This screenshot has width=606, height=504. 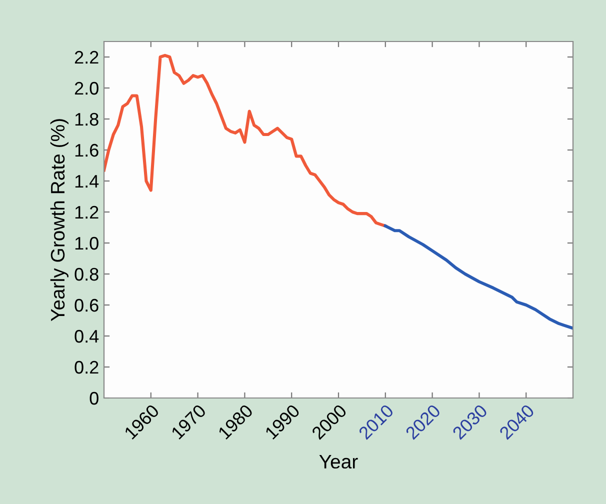 What do you see at coordinates (86, 336) in the screenshot?
I see `y-tick-label: 0.4` at bounding box center [86, 336].